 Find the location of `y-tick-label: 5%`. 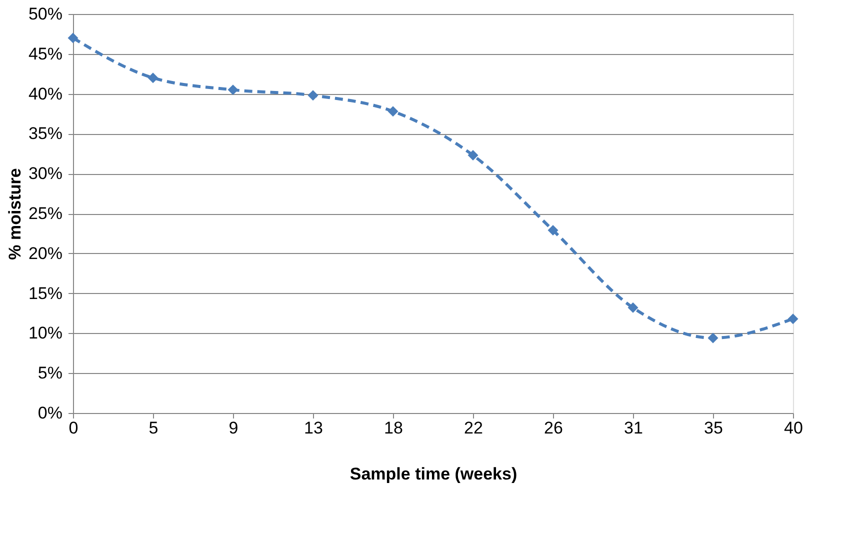

y-tick-label: 5% is located at coordinates (50, 373).